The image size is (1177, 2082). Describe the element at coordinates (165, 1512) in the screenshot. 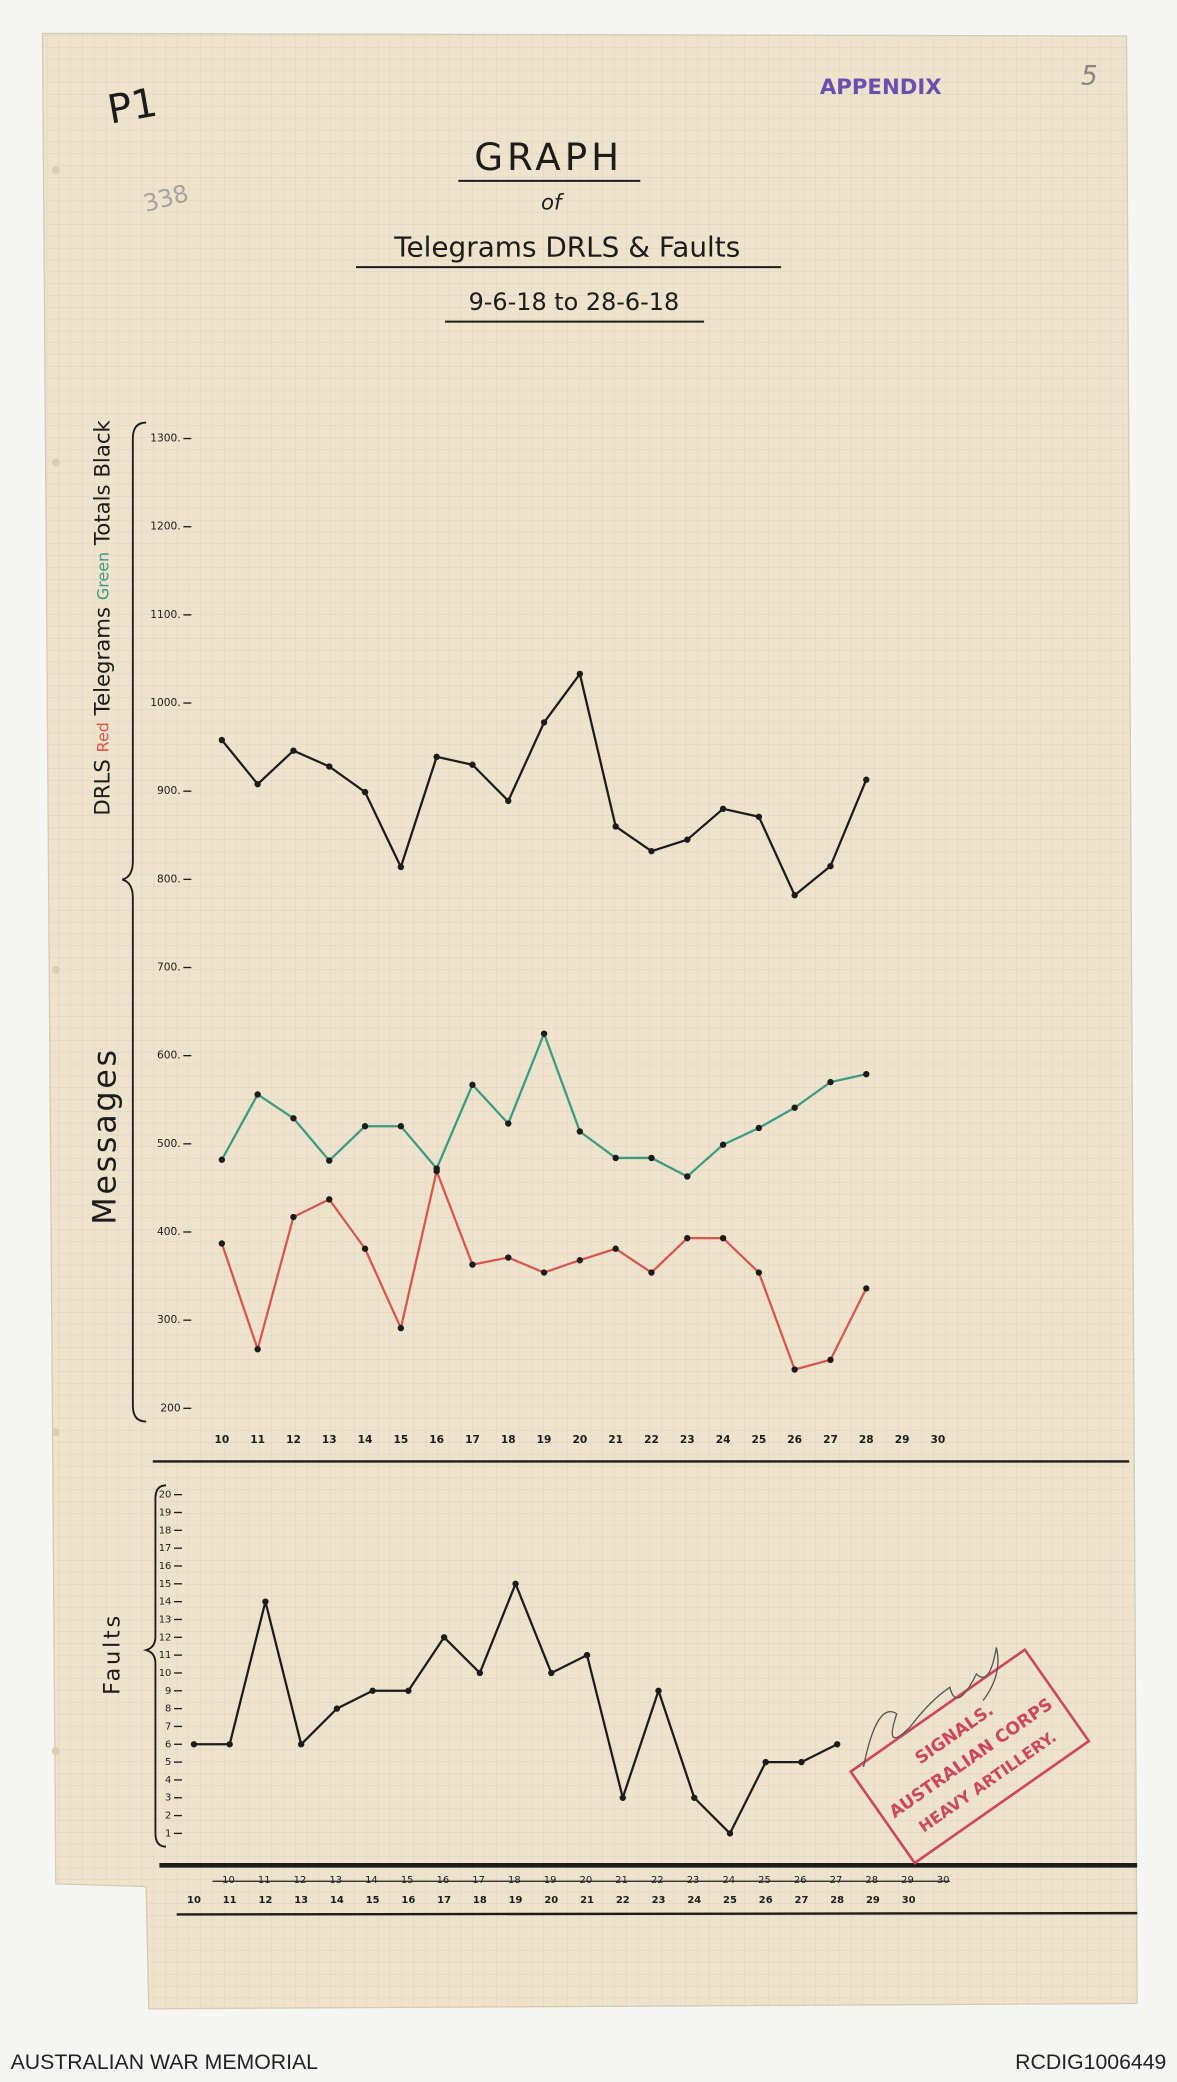

I see `y-tick-label: 19` at that location.